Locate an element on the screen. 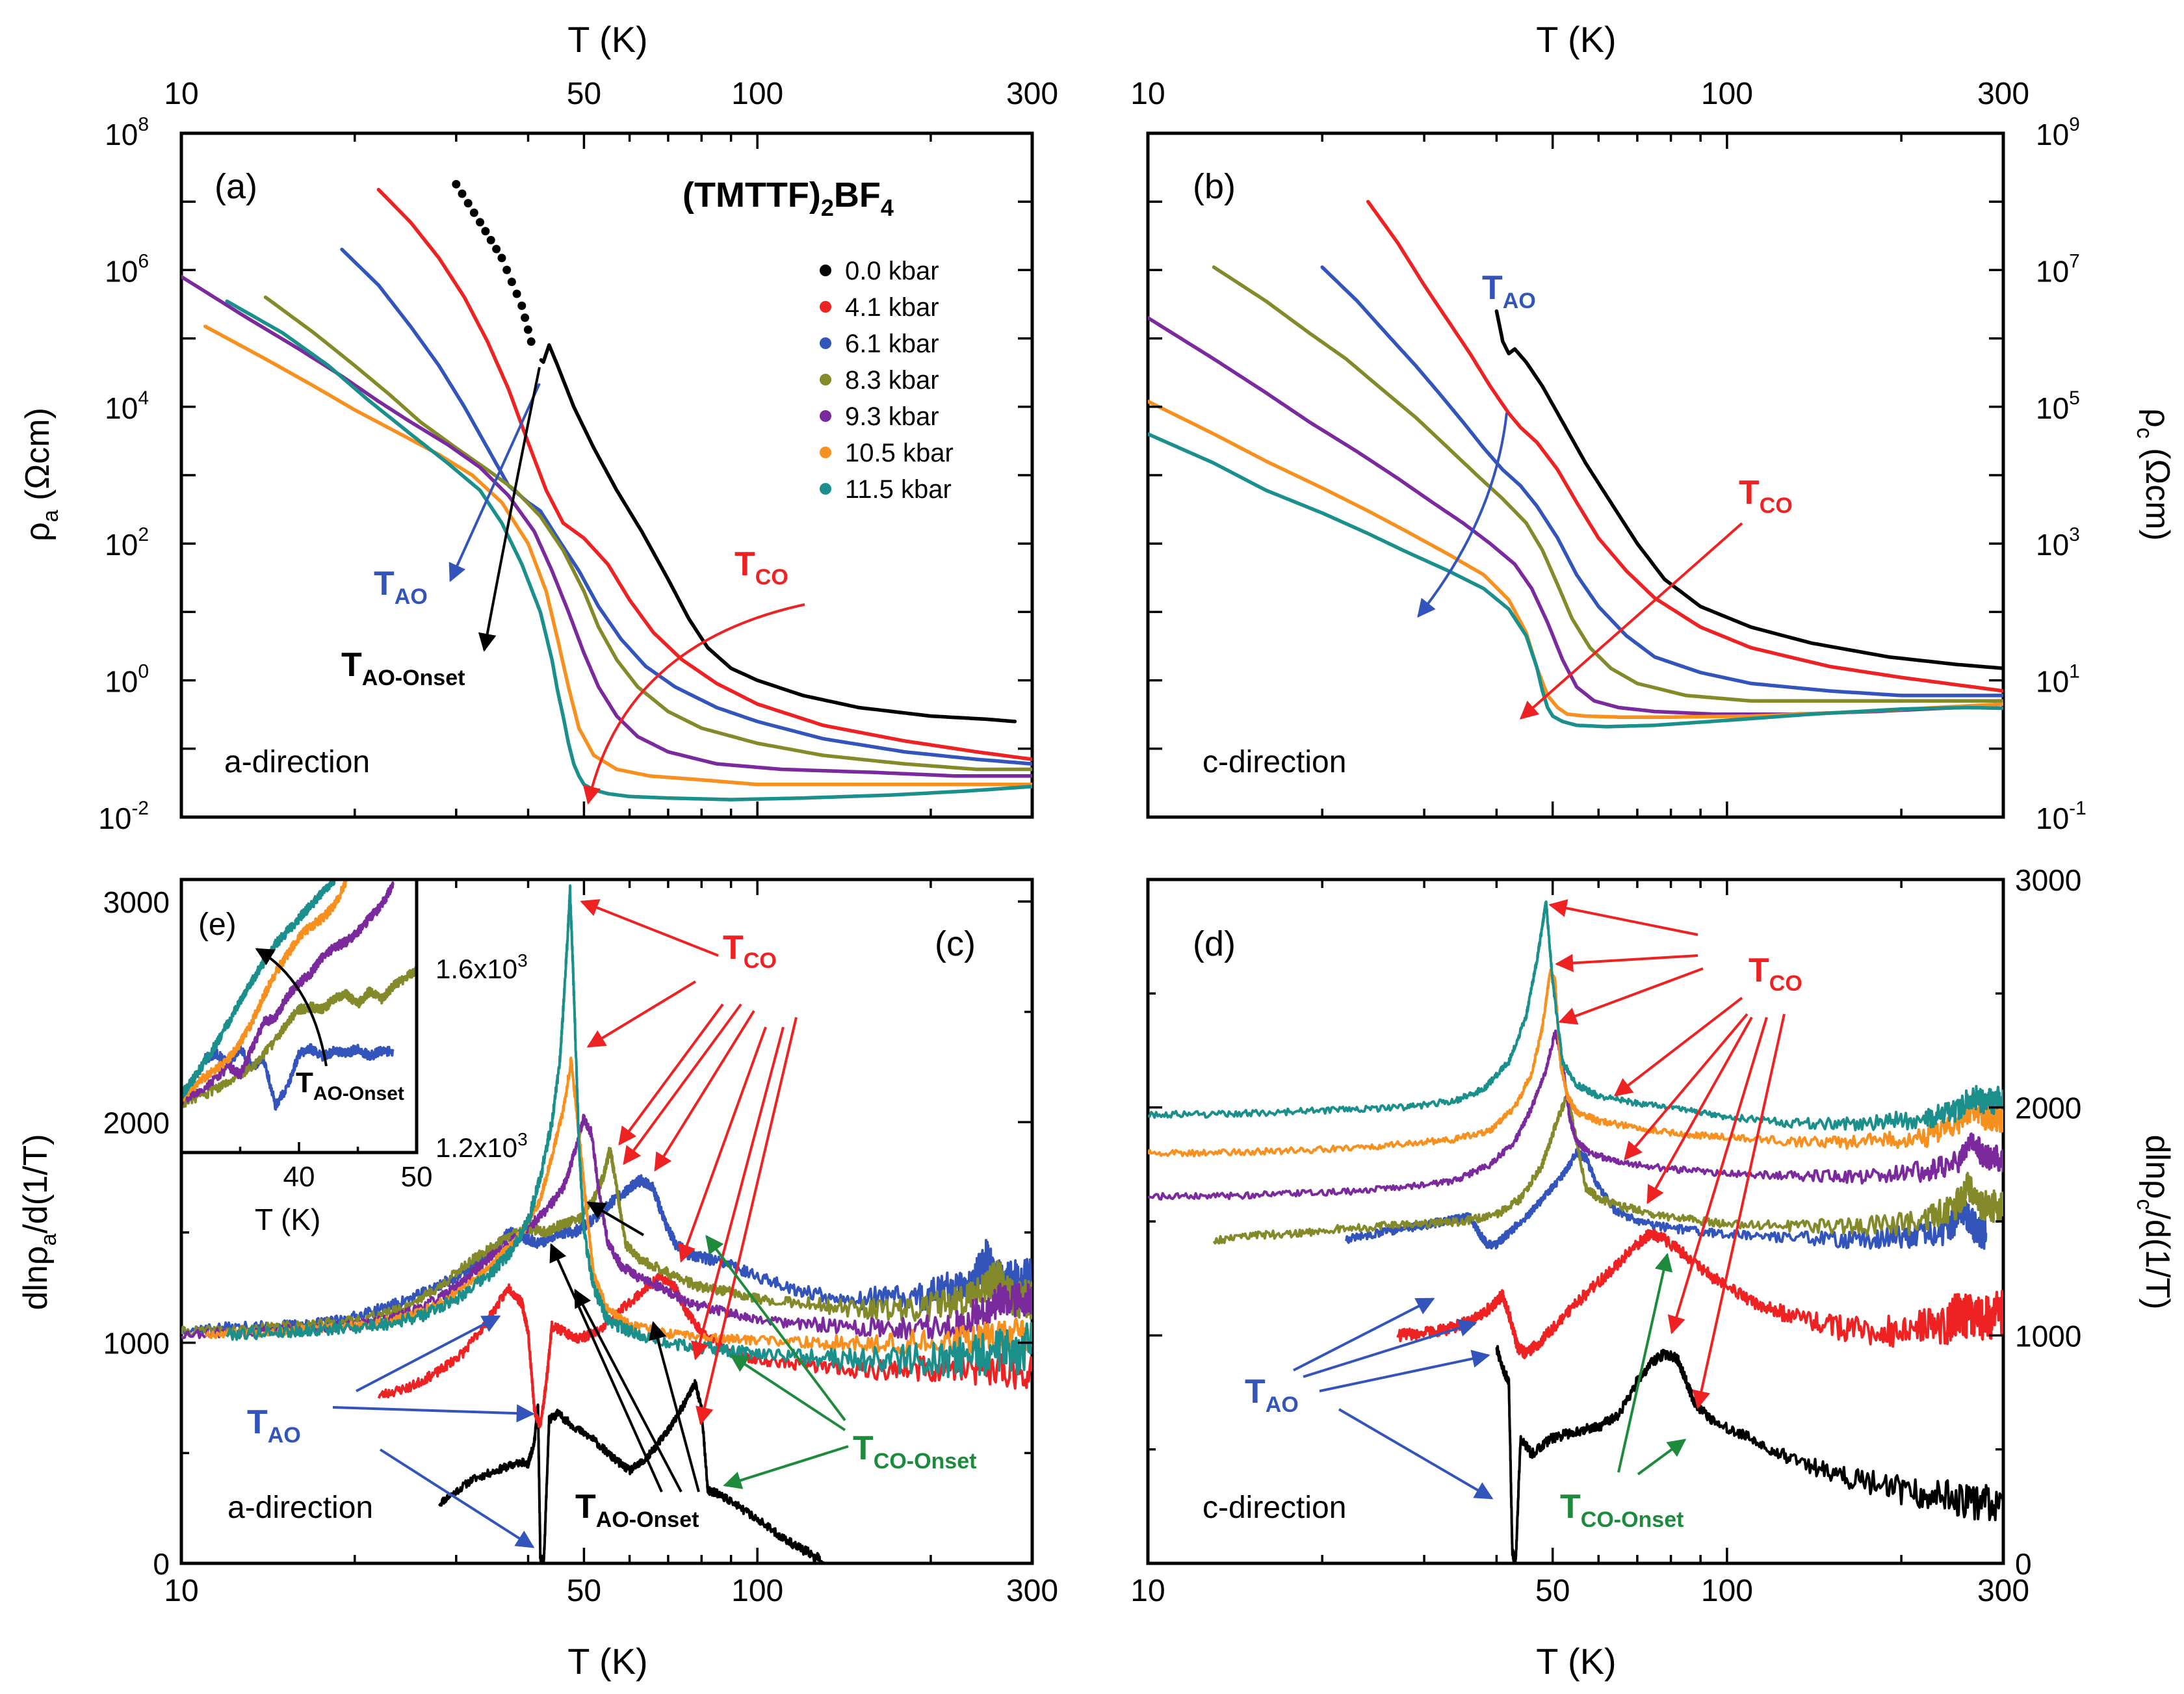 This screenshot has width=2184, height=1694. legend-label: 11.5 kbar is located at coordinates (899, 489).